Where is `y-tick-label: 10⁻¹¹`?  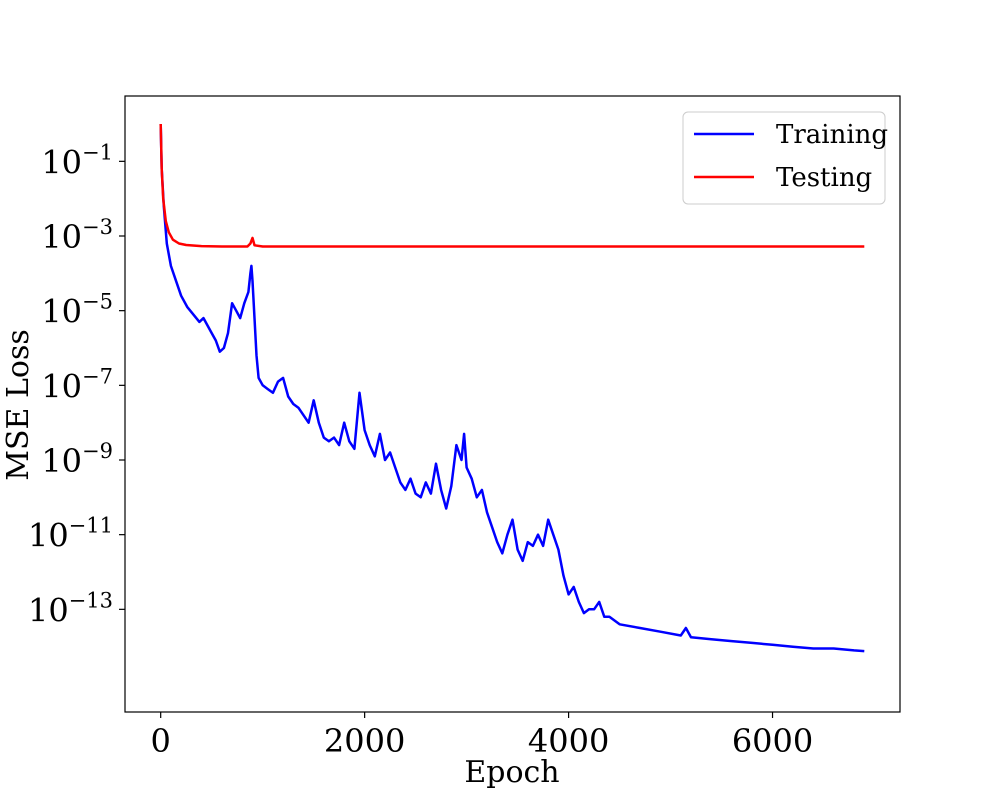 y-tick-label: 10⁻¹¹ is located at coordinates (70, 534).